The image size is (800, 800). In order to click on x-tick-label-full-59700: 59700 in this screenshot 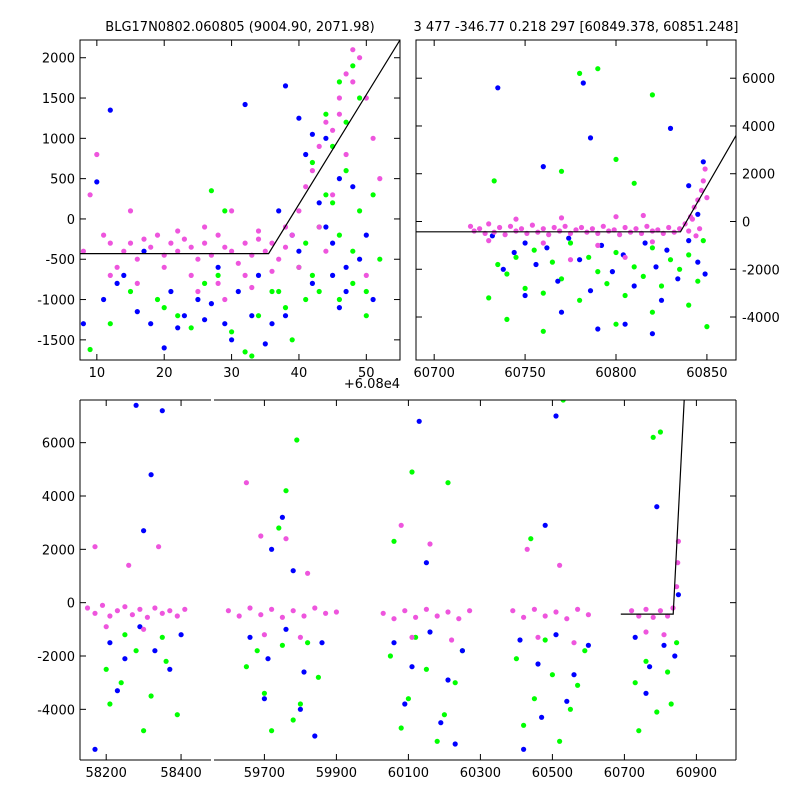, I will do `click(264, 773)`.